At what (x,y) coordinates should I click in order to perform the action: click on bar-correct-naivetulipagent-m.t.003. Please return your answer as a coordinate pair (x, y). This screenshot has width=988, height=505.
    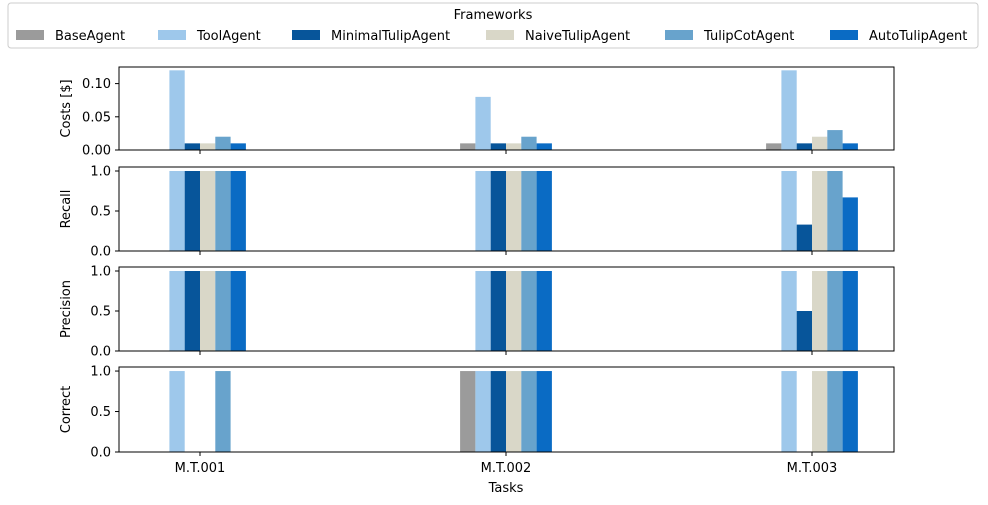
    Looking at the image, I should click on (820, 411).